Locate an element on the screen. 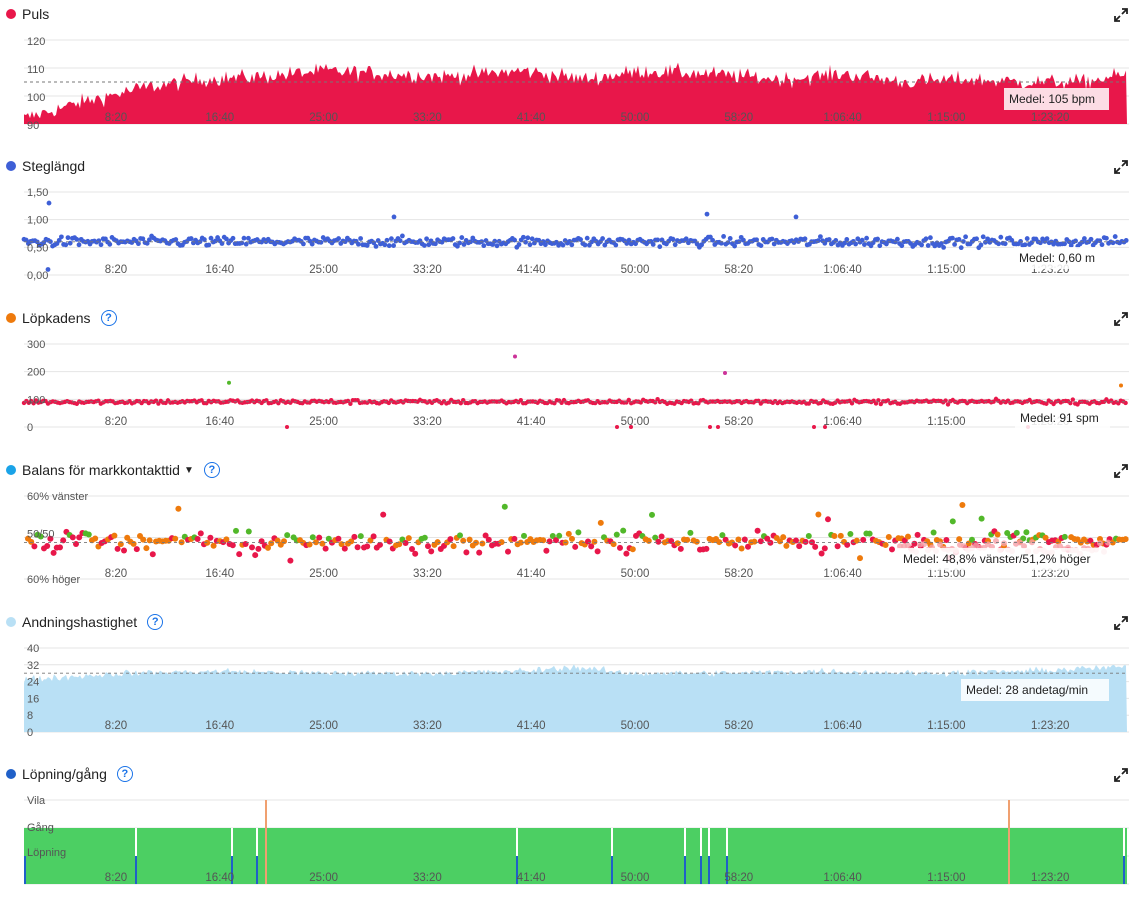 This screenshot has width=1142, height=912. average-label: Medel: 105 bpm is located at coordinates (1052, 99).